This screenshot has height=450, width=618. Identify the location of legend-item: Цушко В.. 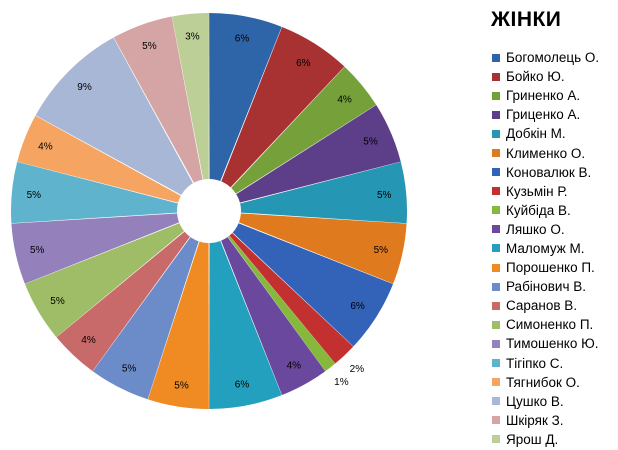
(545, 401).